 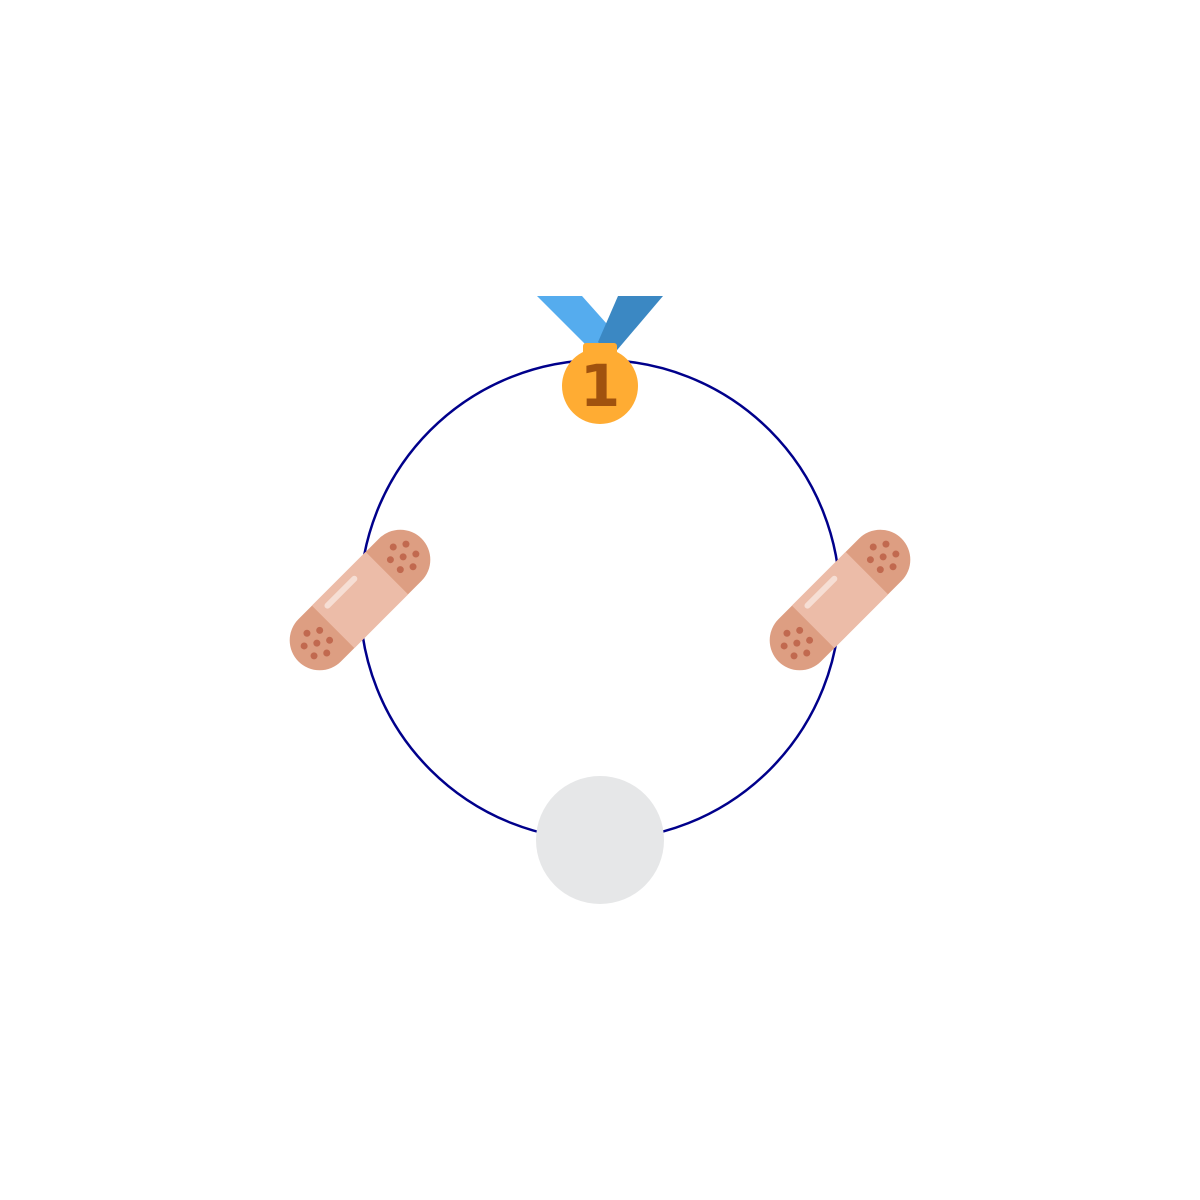 I want to click on medal-ribbon-right, so click(x=630, y=326).